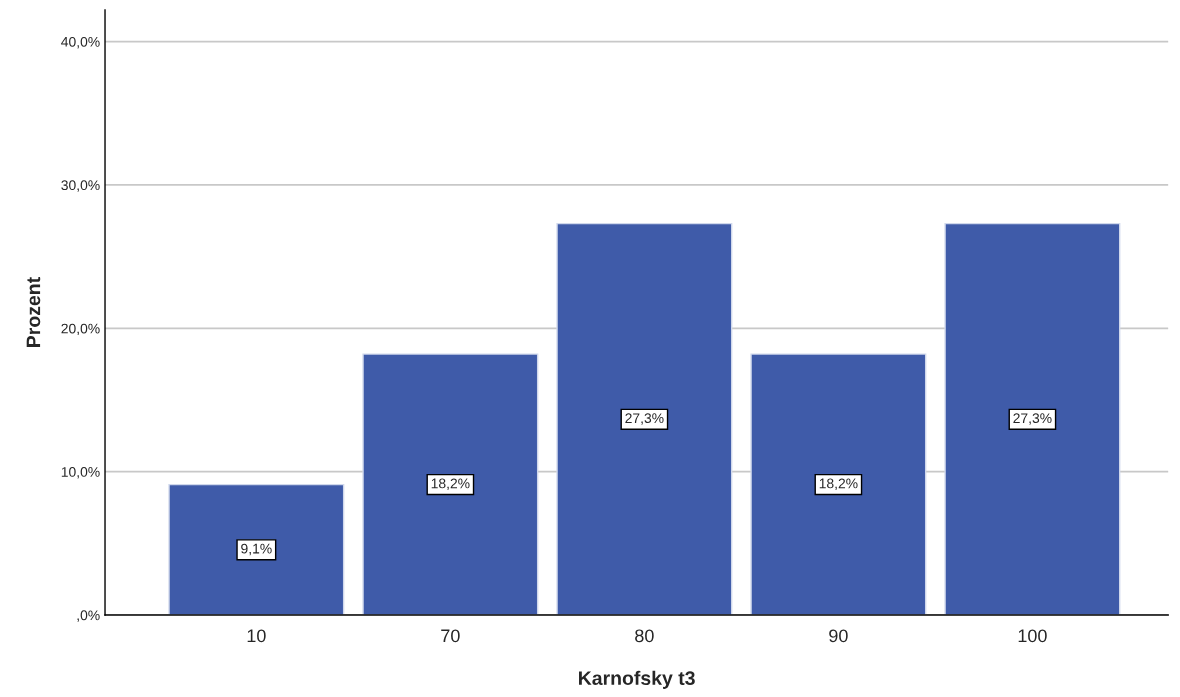  Describe the element at coordinates (256, 636) in the screenshot. I see `x-tick-label: 10` at that location.